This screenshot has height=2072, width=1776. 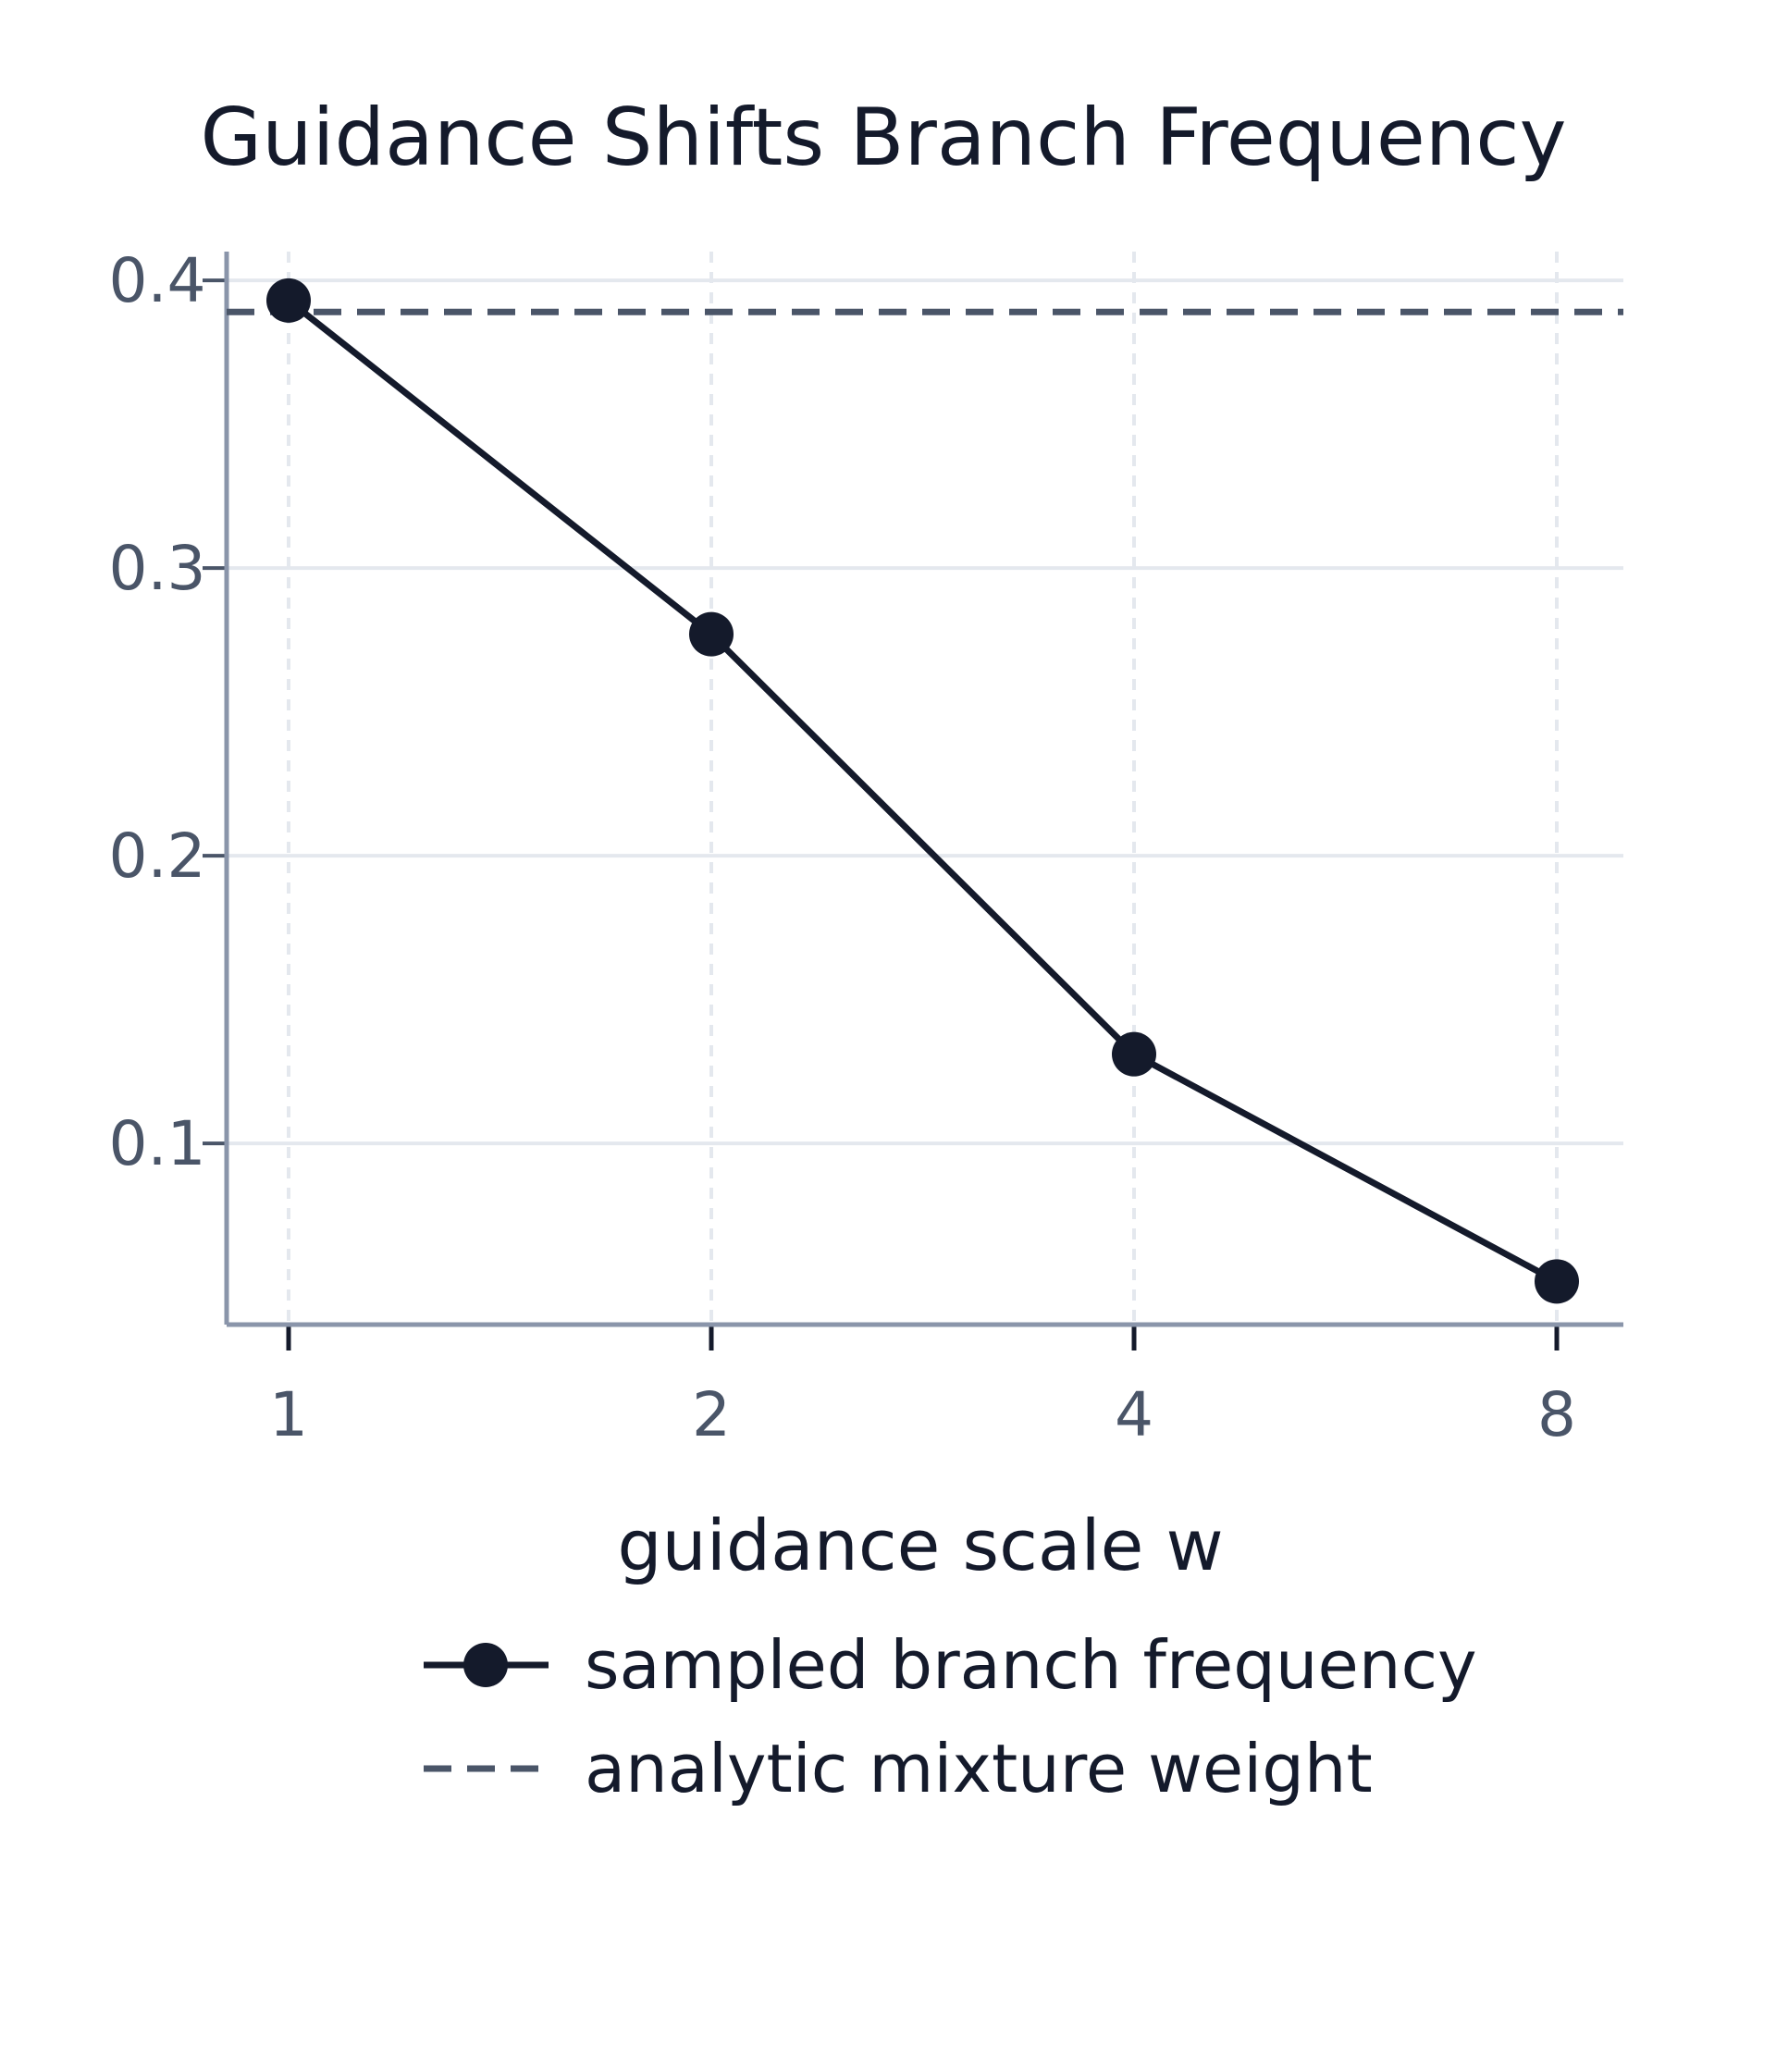 What do you see at coordinates (979, 1769) in the screenshot?
I see `legend-label-analytic: analytic mixture weight` at bounding box center [979, 1769].